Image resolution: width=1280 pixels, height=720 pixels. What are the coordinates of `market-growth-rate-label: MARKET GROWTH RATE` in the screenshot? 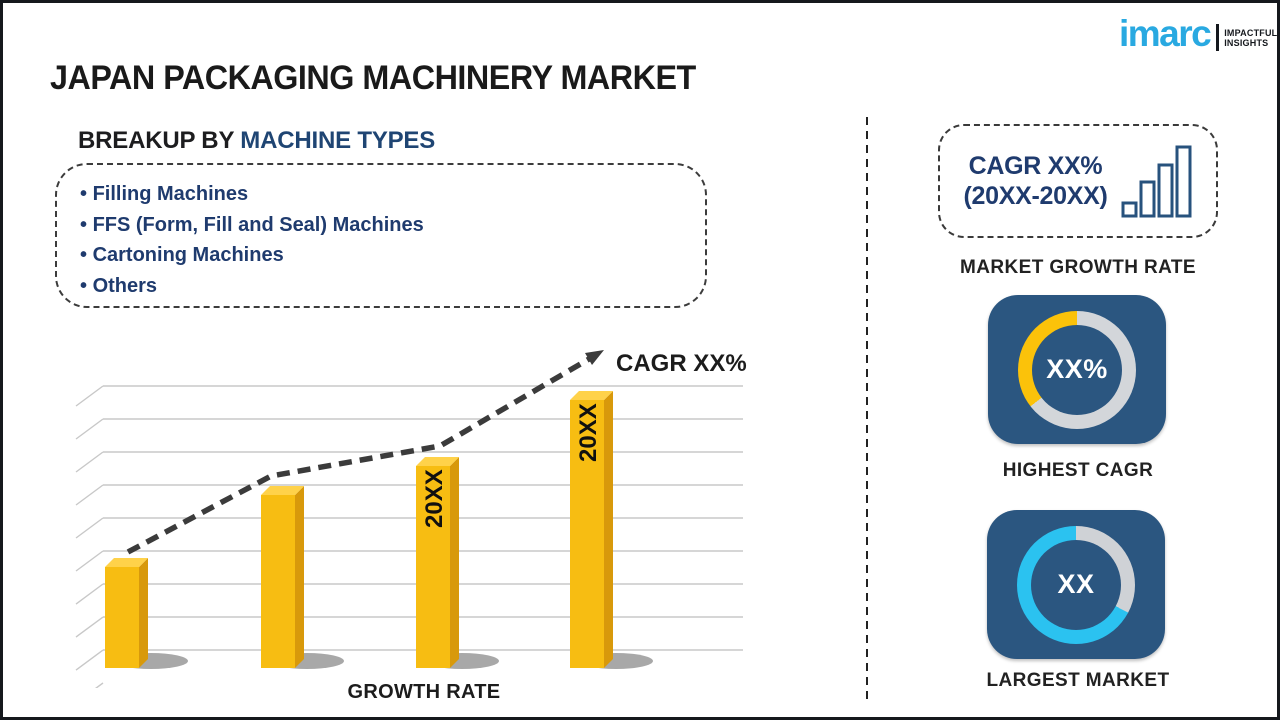 It's located at (1078, 267).